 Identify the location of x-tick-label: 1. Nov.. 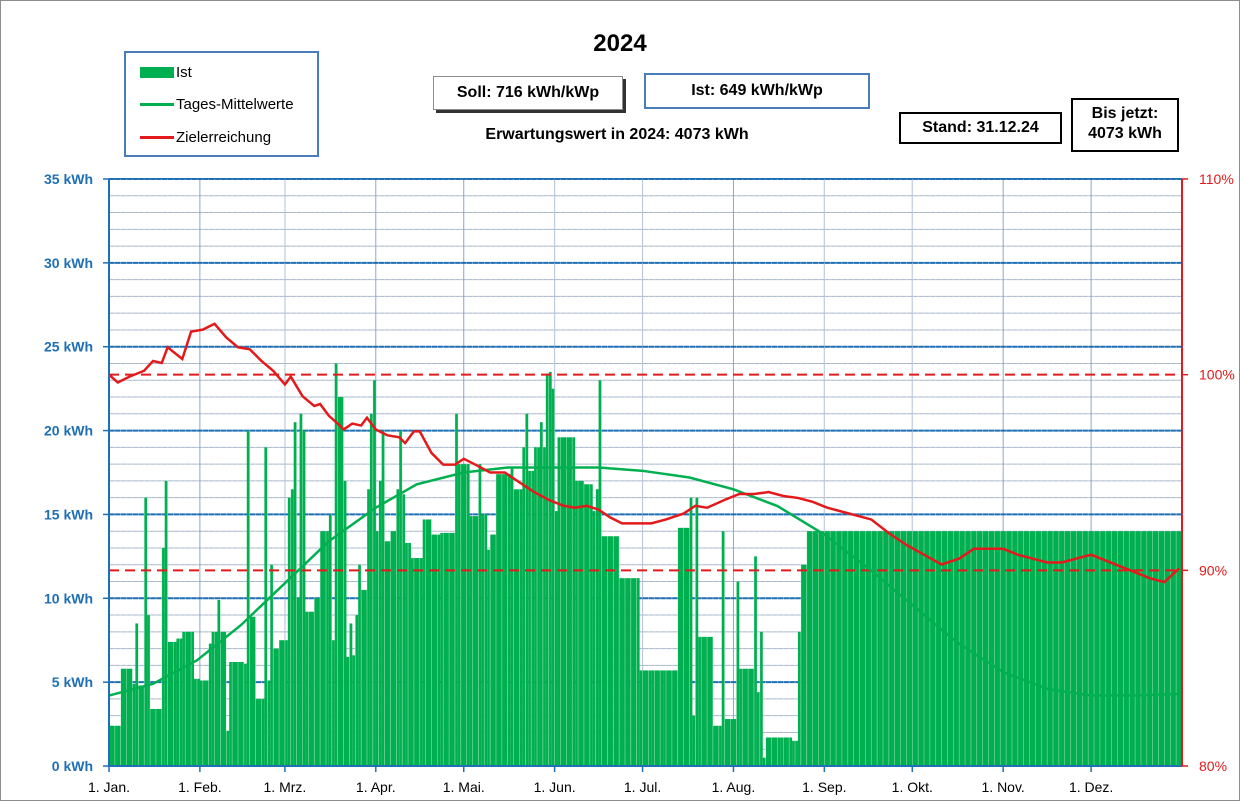
(1003, 787).